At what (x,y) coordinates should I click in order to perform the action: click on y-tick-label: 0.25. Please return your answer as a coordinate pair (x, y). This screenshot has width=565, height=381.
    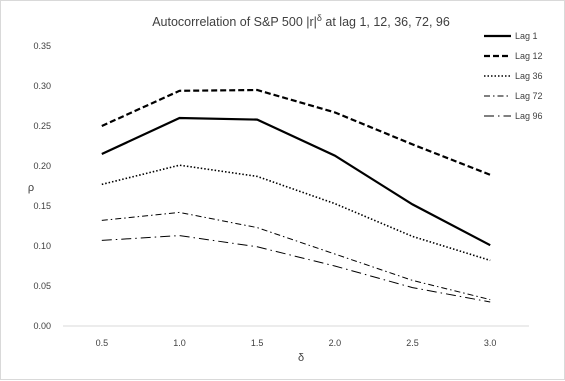
    Looking at the image, I should click on (42, 126).